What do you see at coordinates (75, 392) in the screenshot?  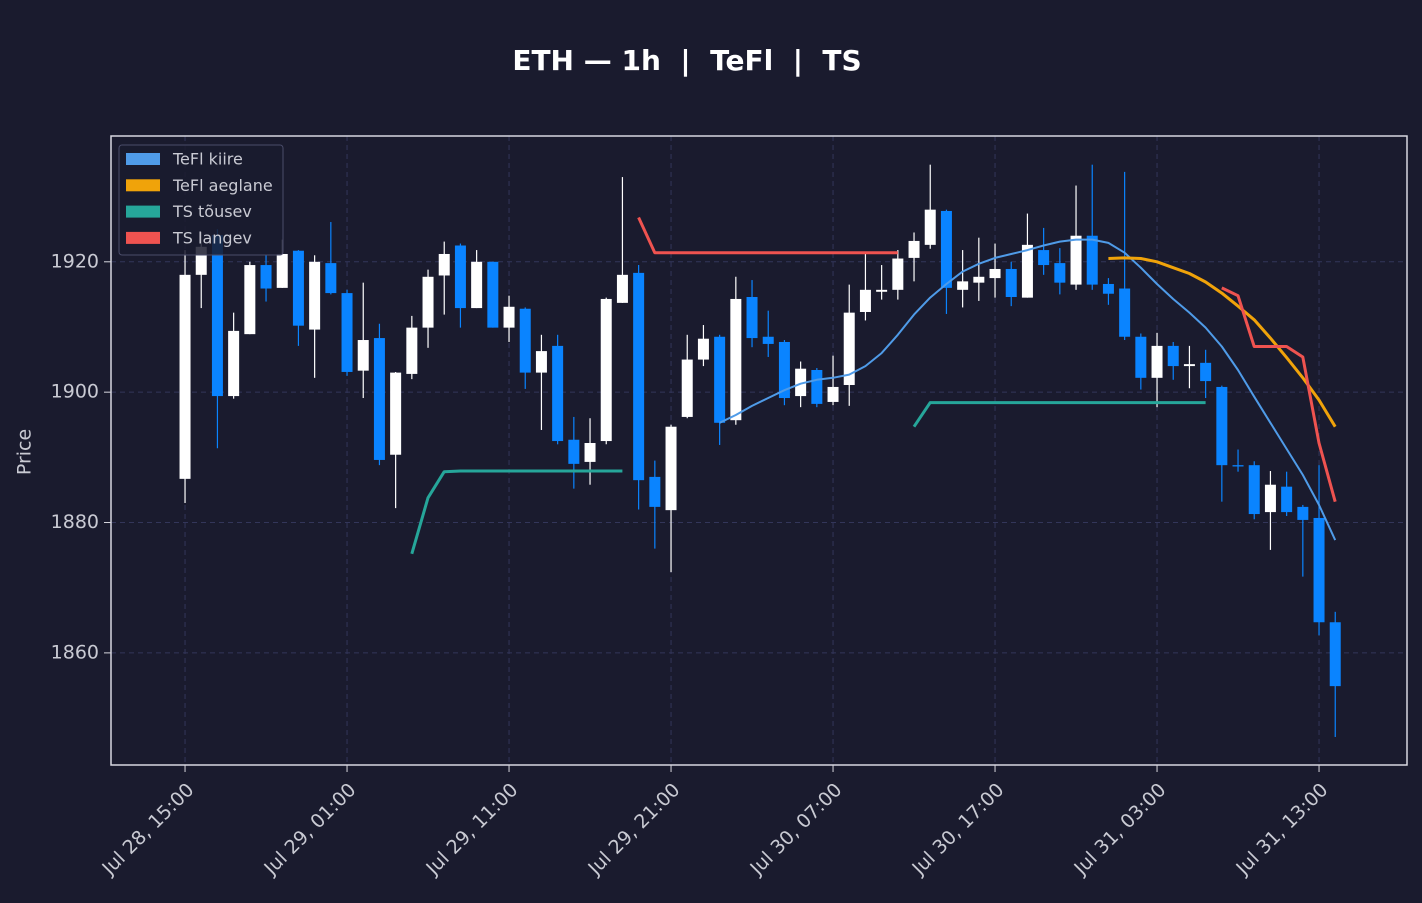 I see `y-tick-label: 1900` at bounding box center [75, 392].